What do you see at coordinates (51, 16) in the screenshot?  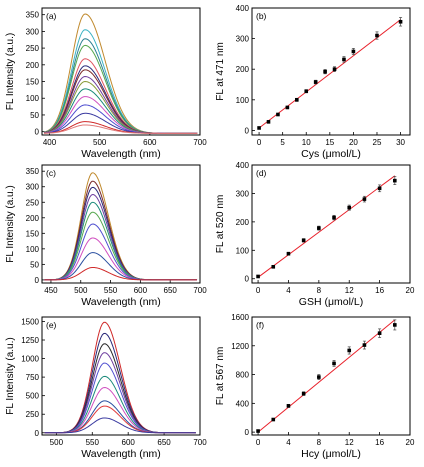 I see `panel-label: (a)` at bounding box center [51, 16].